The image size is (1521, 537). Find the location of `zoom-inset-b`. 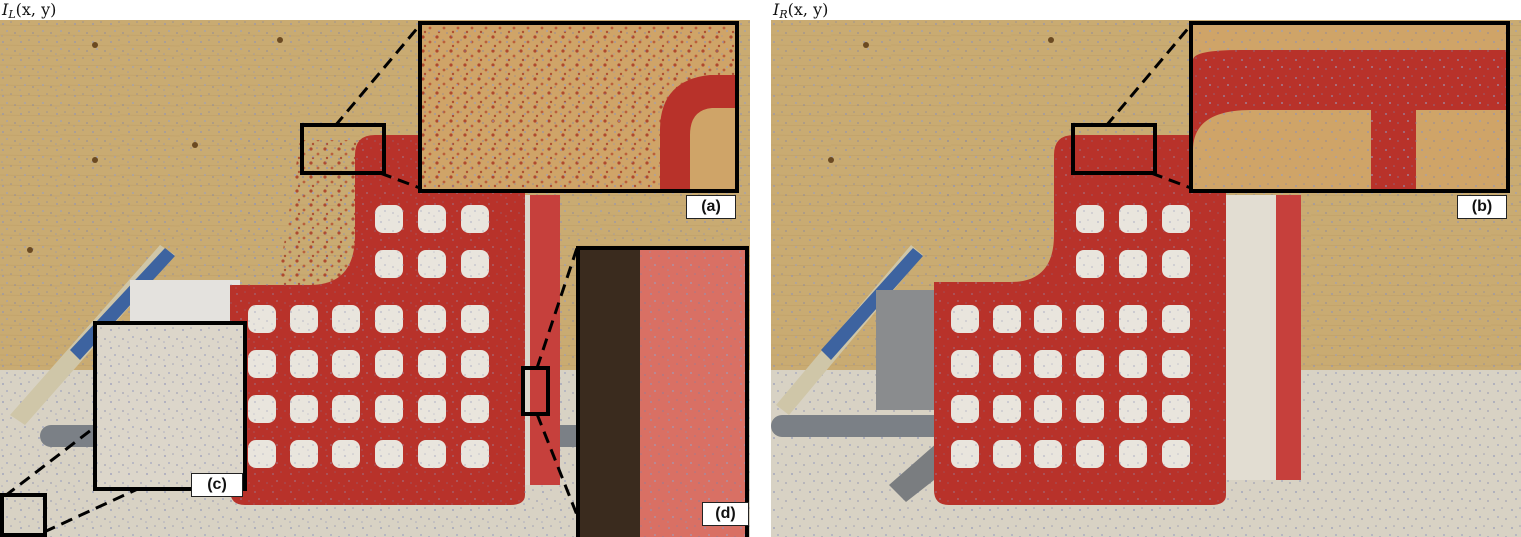

zoom-inset-b is located at coordinates (1349, 107).